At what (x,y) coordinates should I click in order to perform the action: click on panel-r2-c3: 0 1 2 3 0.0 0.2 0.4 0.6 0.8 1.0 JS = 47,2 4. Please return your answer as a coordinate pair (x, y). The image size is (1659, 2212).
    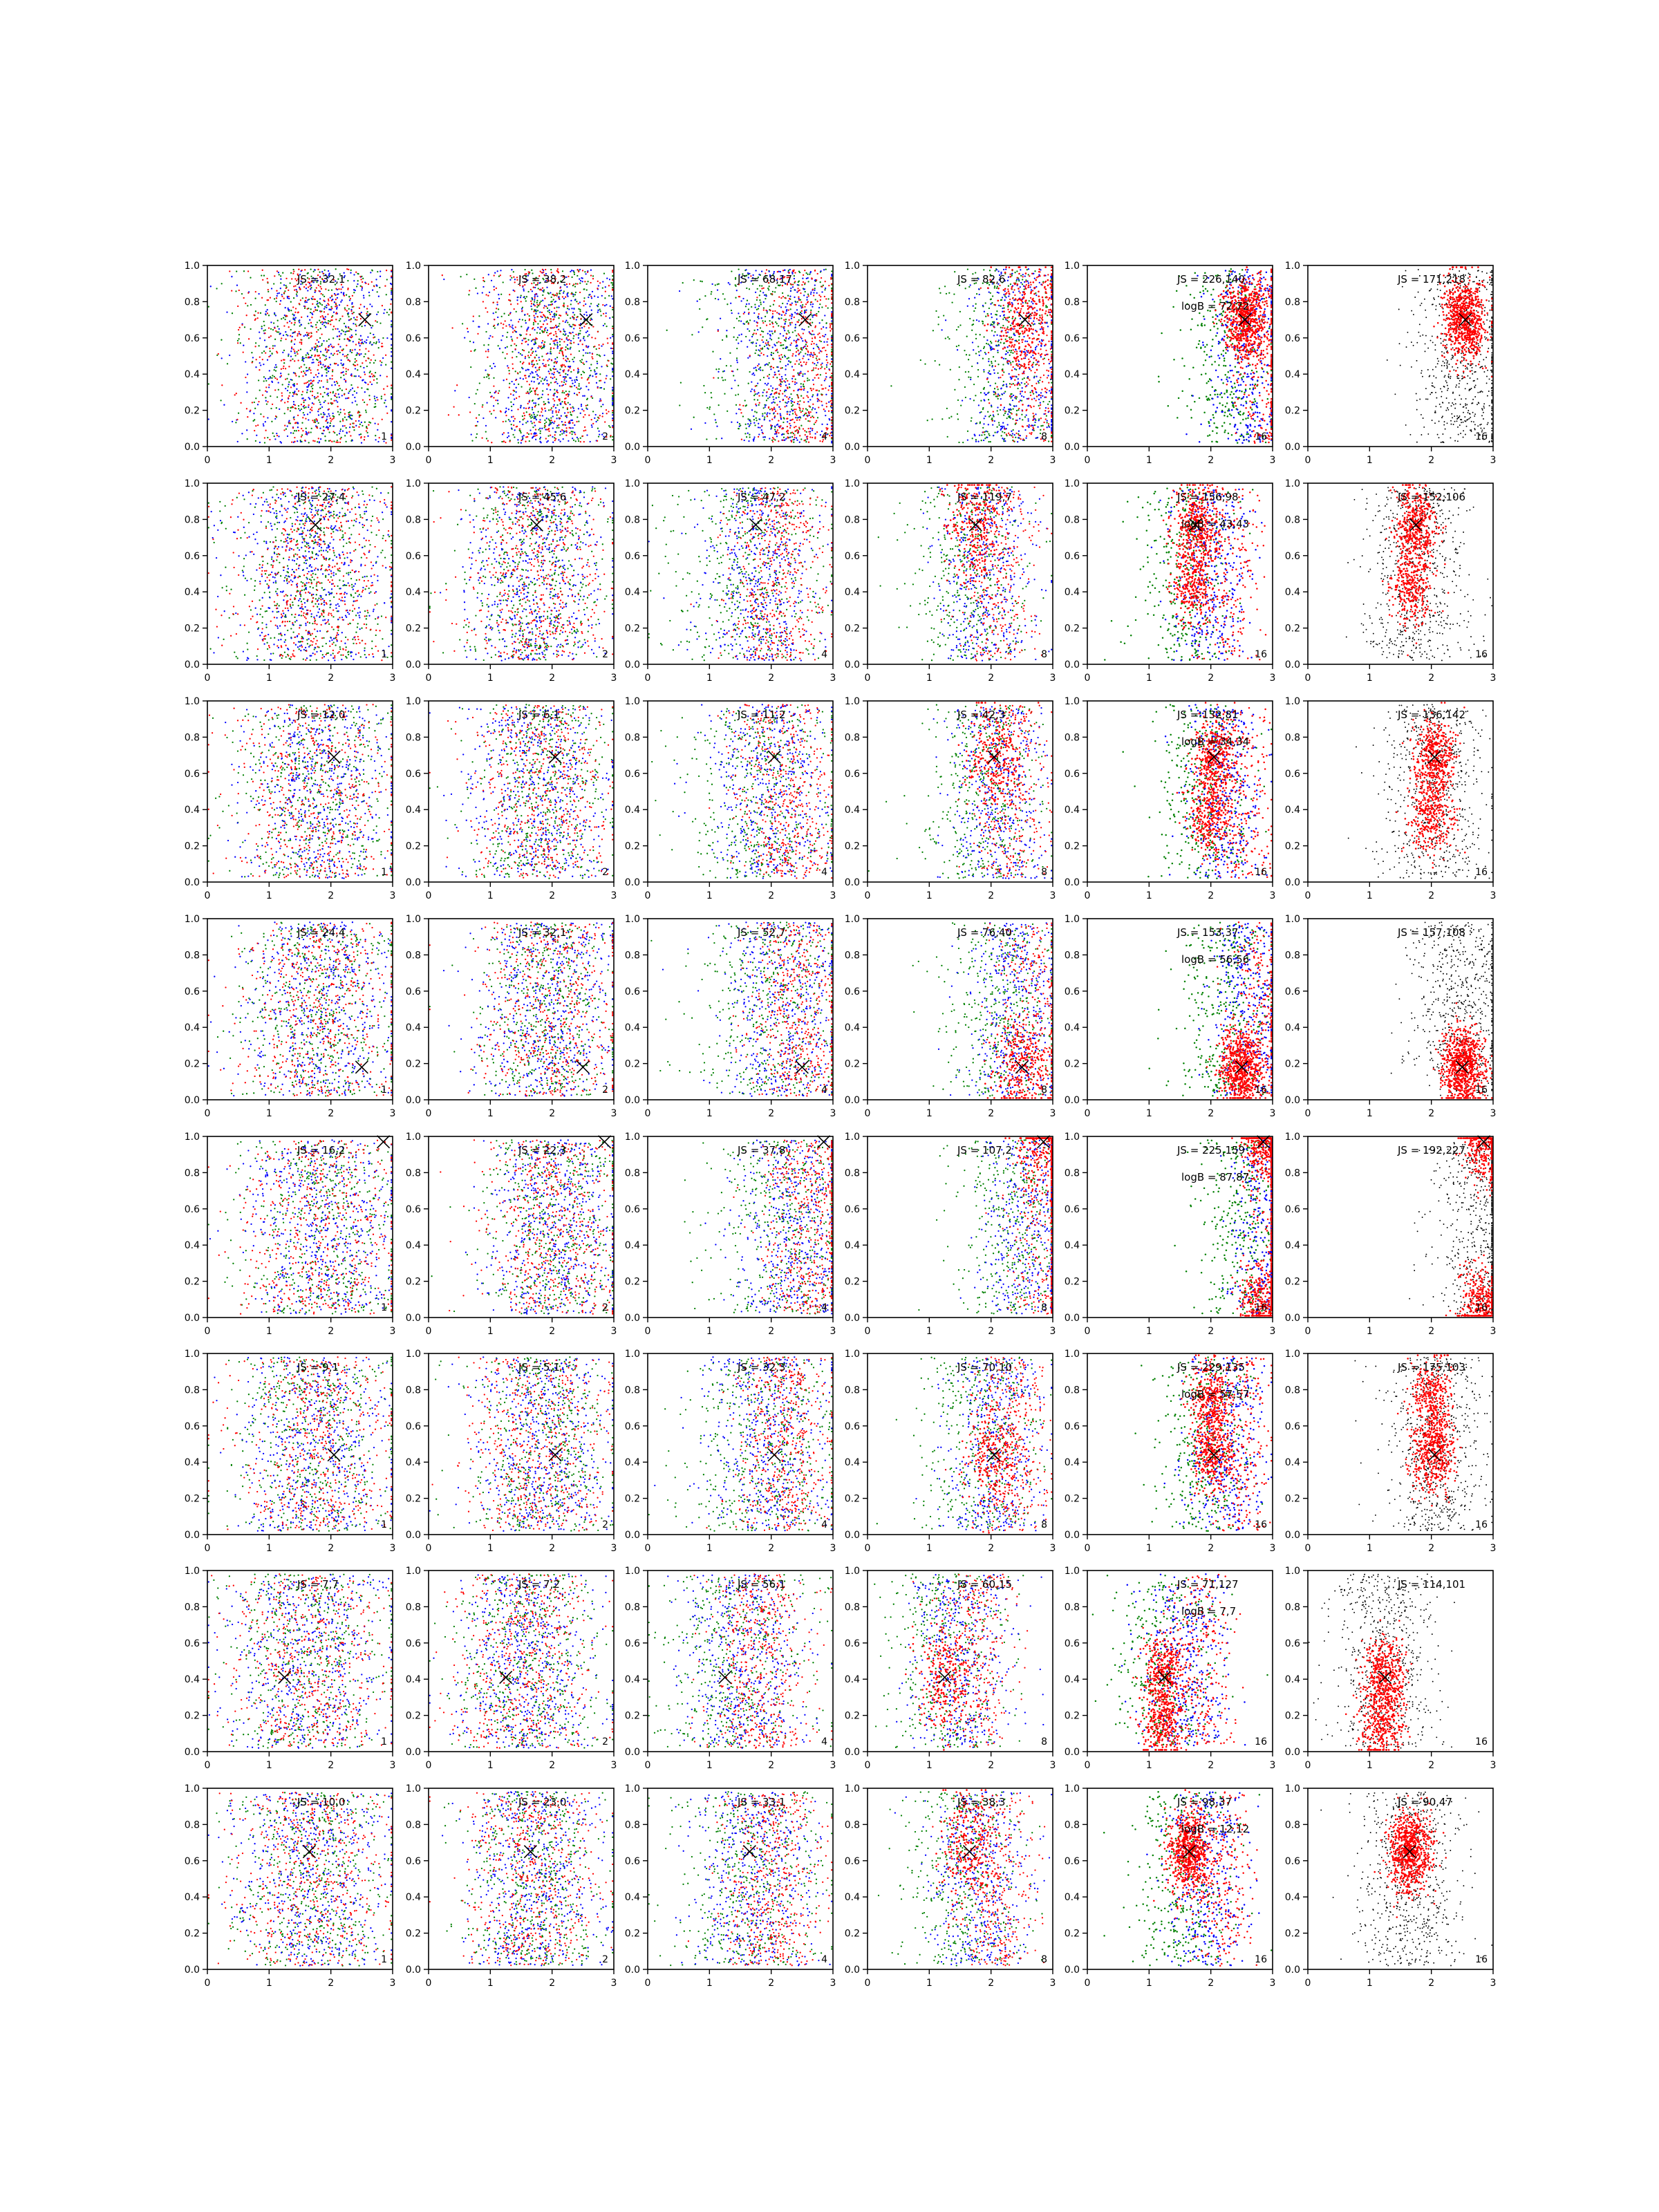
    Looking at the image, I should click on (730, 581).